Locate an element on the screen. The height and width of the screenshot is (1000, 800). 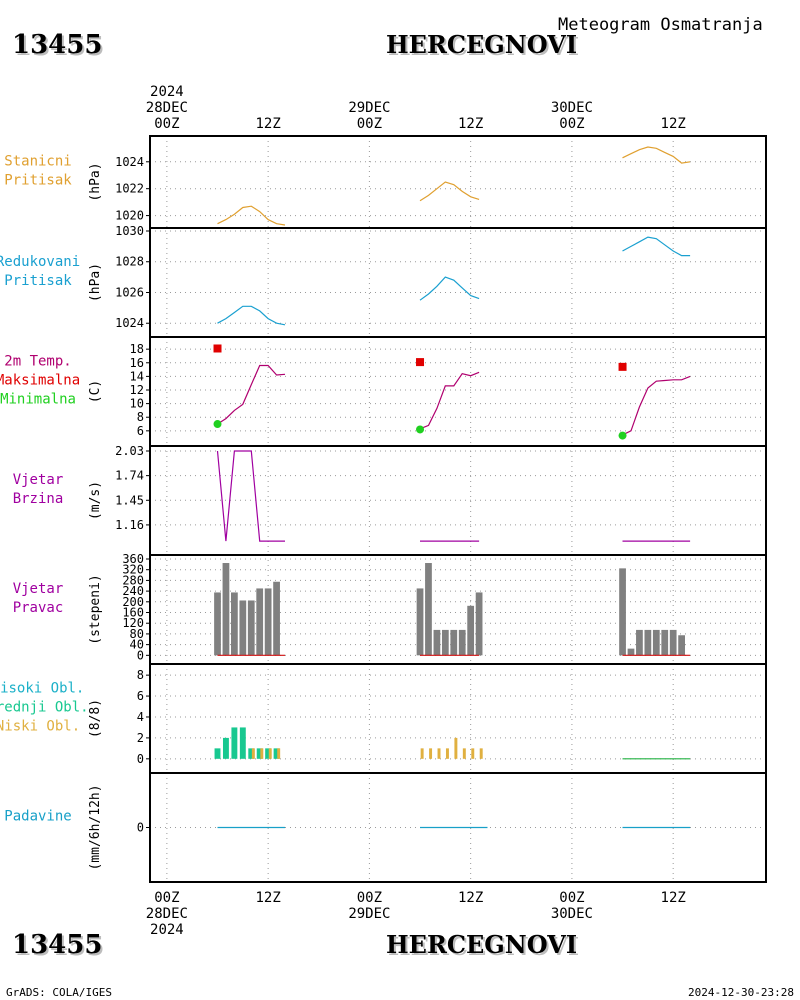
unit-label-oblaci: (8/8) is located at coordinates (95, 718).